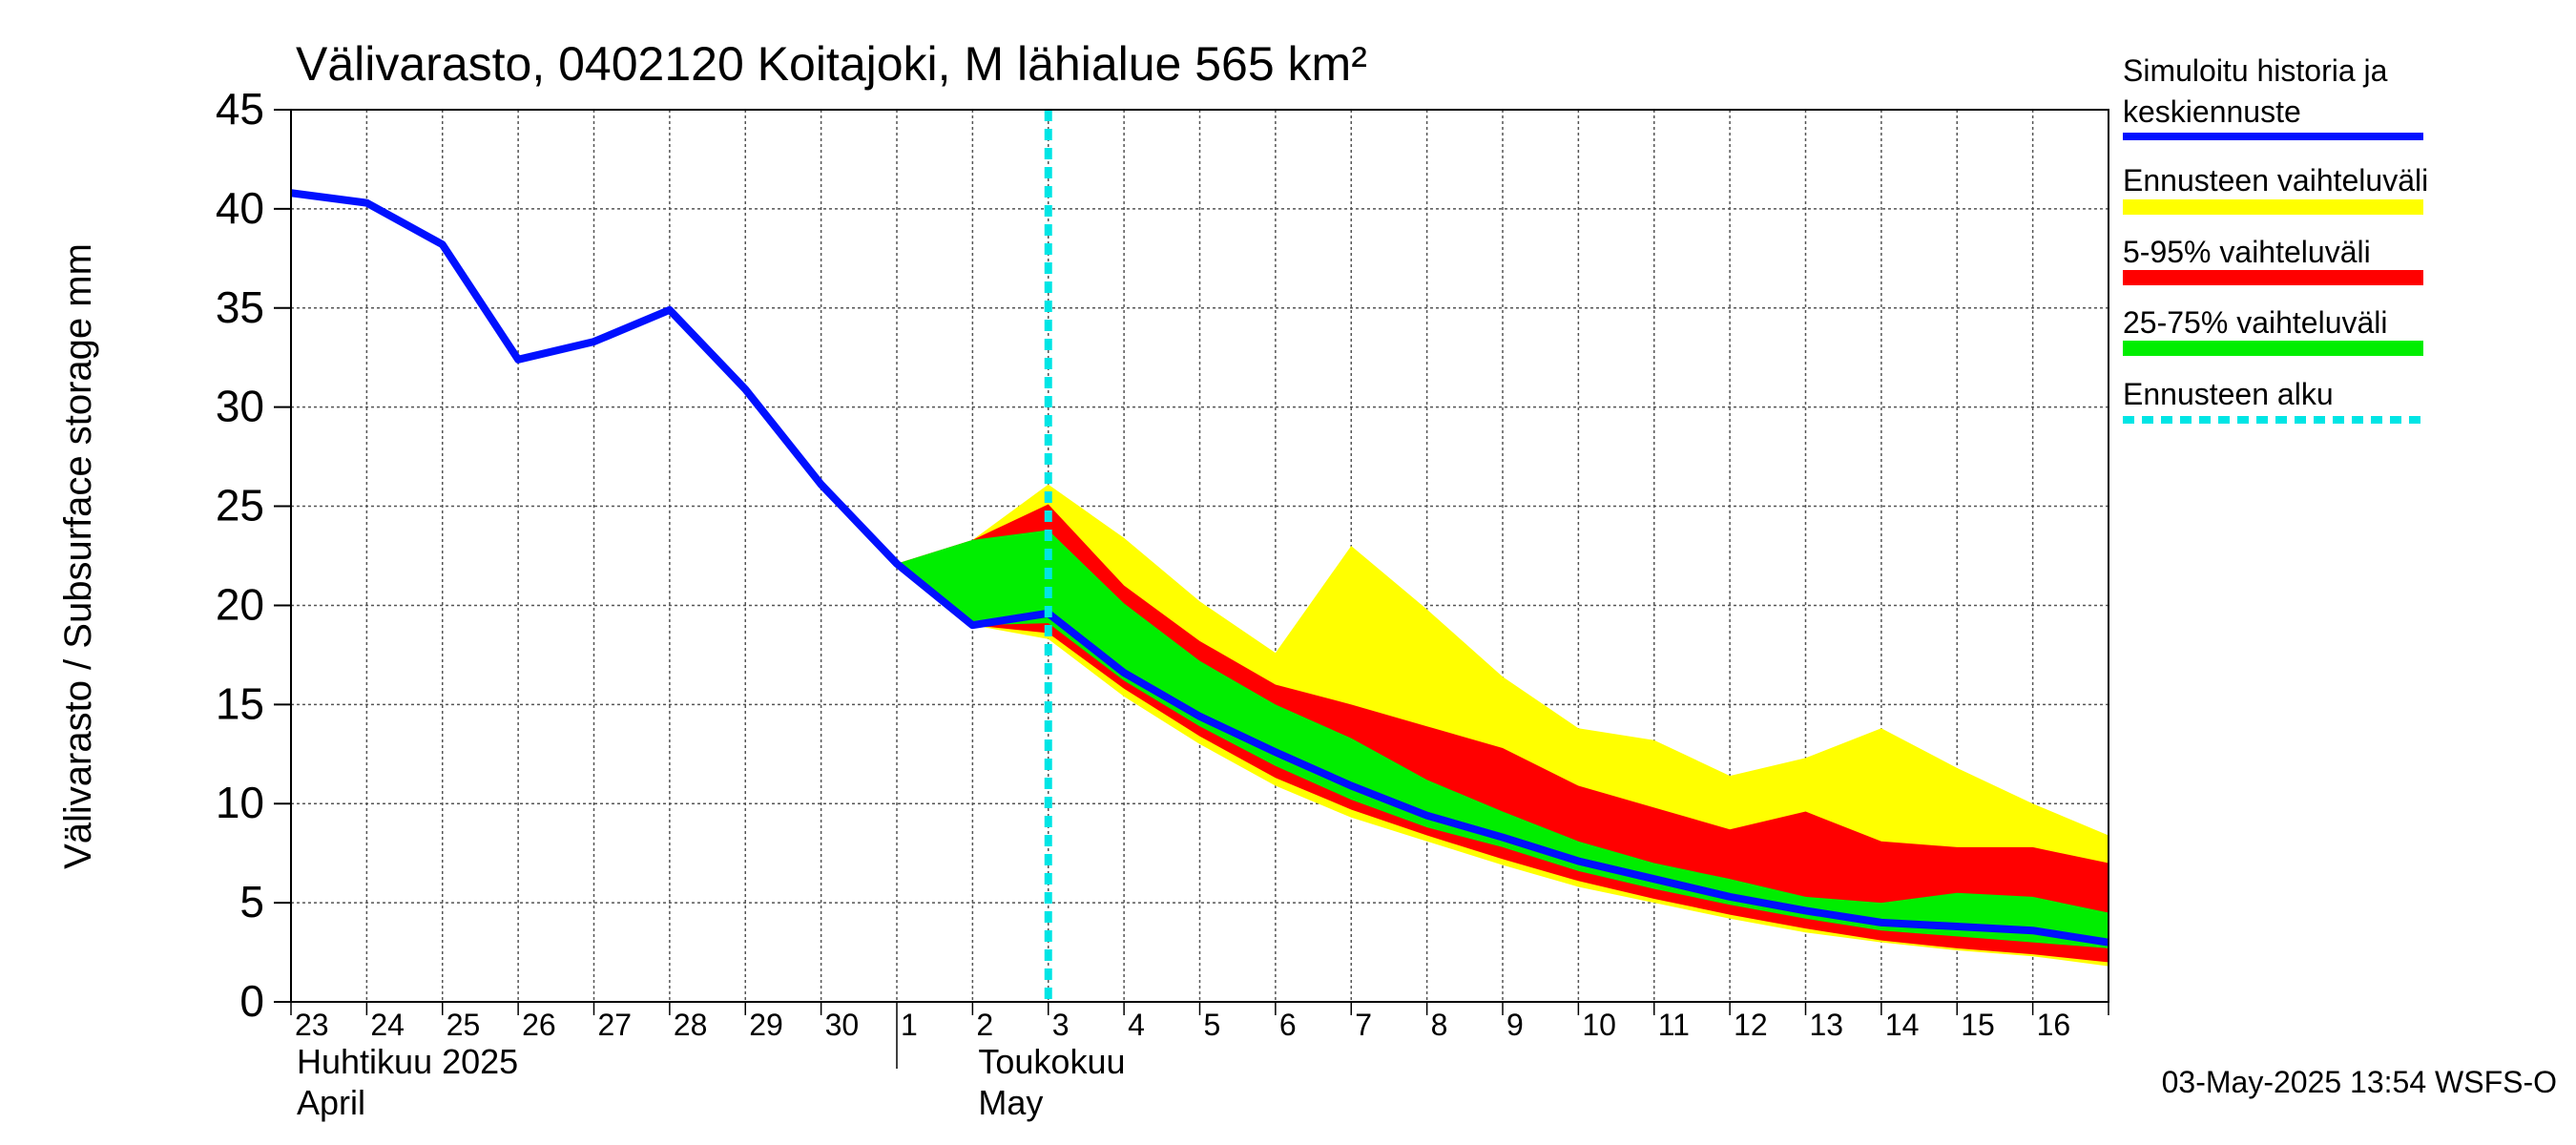 This screenshot has height=1145, width=2576. What do you see at coordinates (1136, 1025) in the screenshot?
I see `x-tick-label: 4` at bounding box center [1136, 1025].